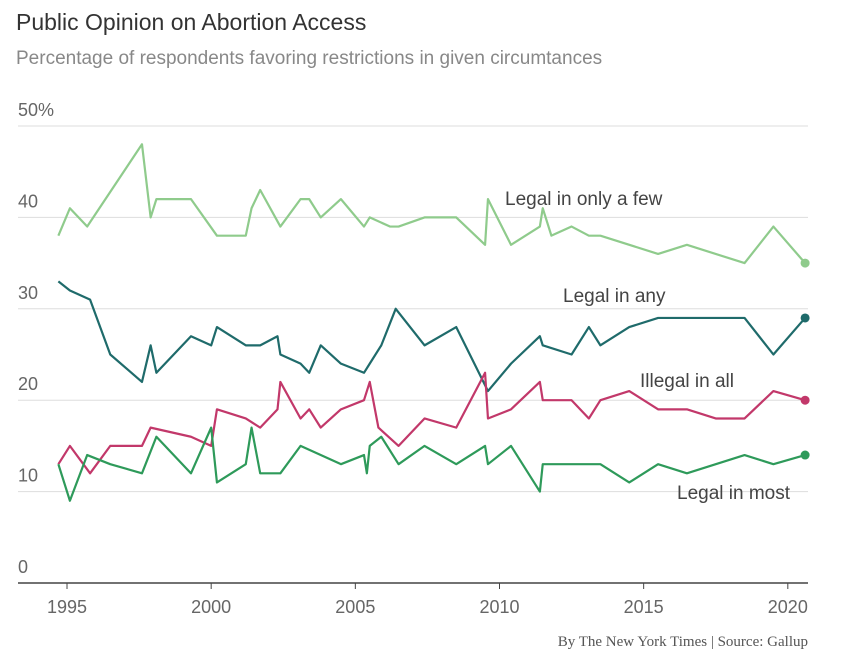 Image resolution: width=848 pixels, height=656 pixels. I want to click on series-label: Legal in only a few, so click(584, 199).